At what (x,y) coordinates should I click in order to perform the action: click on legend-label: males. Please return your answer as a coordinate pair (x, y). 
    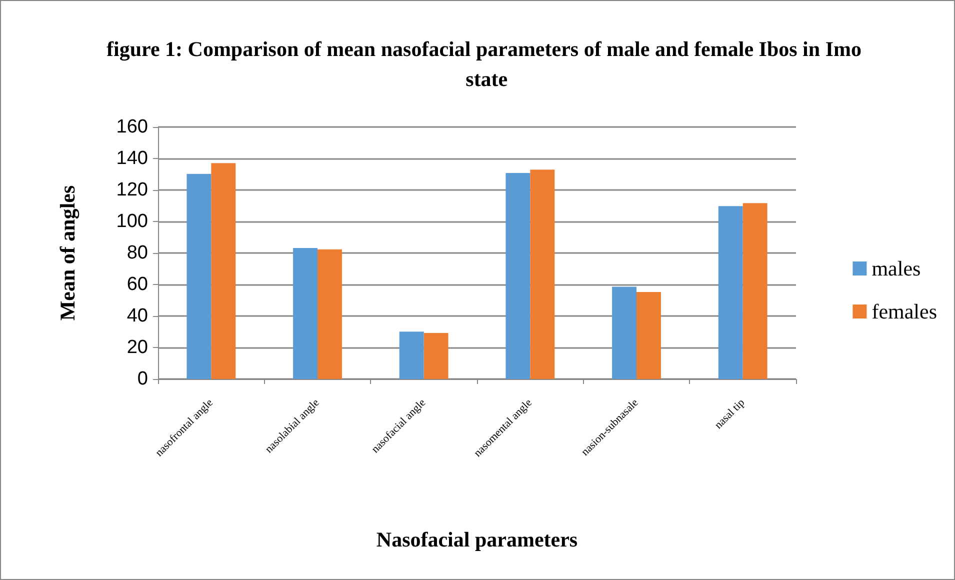
    Looking at the image, I should click on (896, 268).